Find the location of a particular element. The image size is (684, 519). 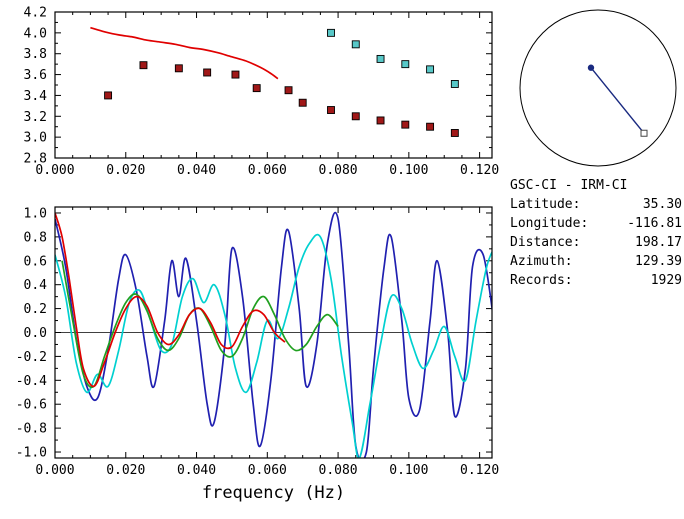

svg-text: 1.0 is located at coordinates (35, 213).